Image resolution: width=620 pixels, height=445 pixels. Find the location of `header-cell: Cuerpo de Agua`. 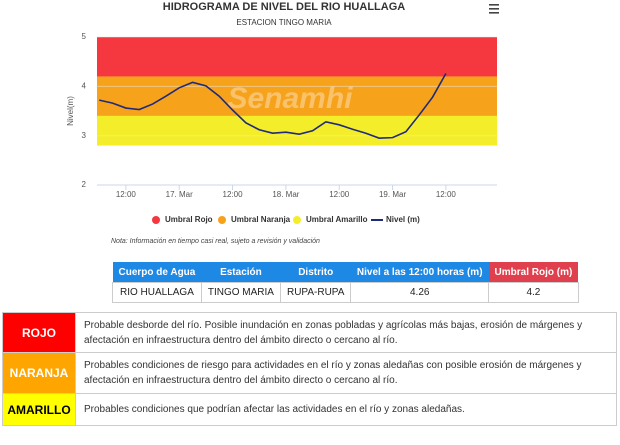

header-cell: Cuerpo de Agua is located at coordinates (157, 272).